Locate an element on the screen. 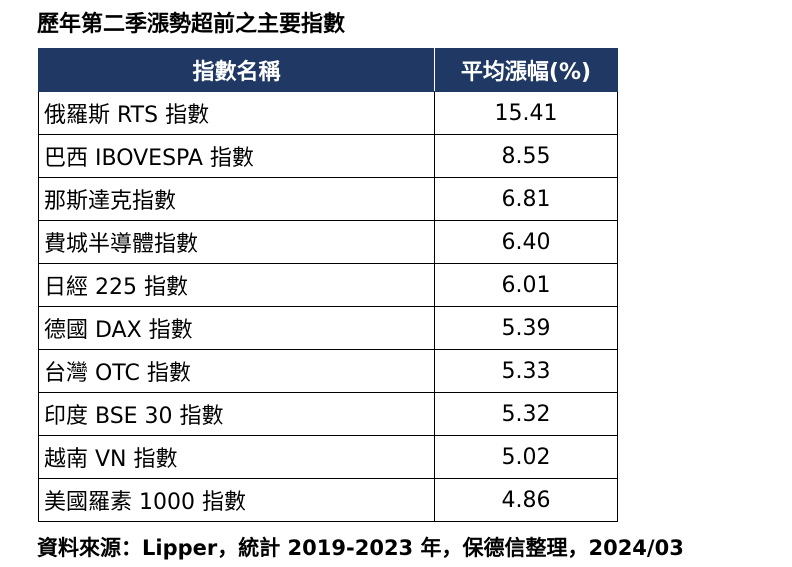 This screenshot has width=792, height=567. table-row: 費城半導體指數 6.40 is located at coordinates (328, 242).